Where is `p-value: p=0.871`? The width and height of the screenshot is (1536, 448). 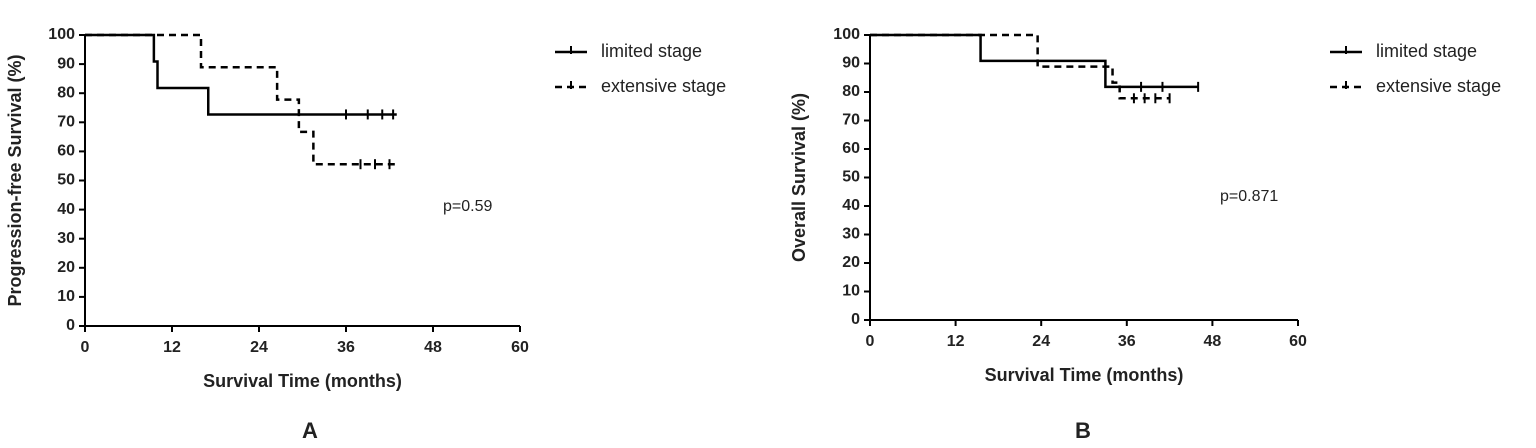 p-value: p=0.871 is located at coordinates (1249, 196).